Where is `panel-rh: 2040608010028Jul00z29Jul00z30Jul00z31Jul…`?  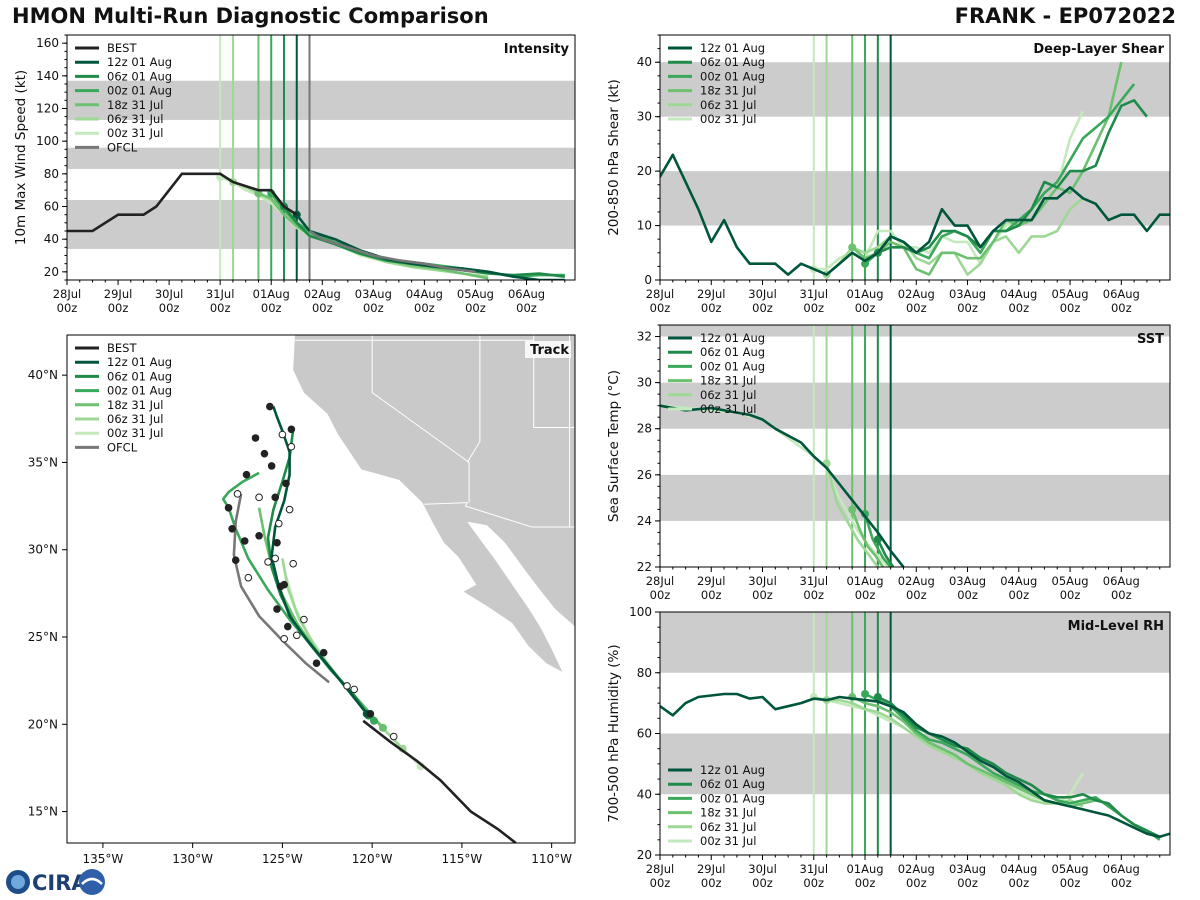
panel-rh: 2040608010028Jul00z29Jul00z30Jul00z31Jul… is located at coordinates (888, 747).